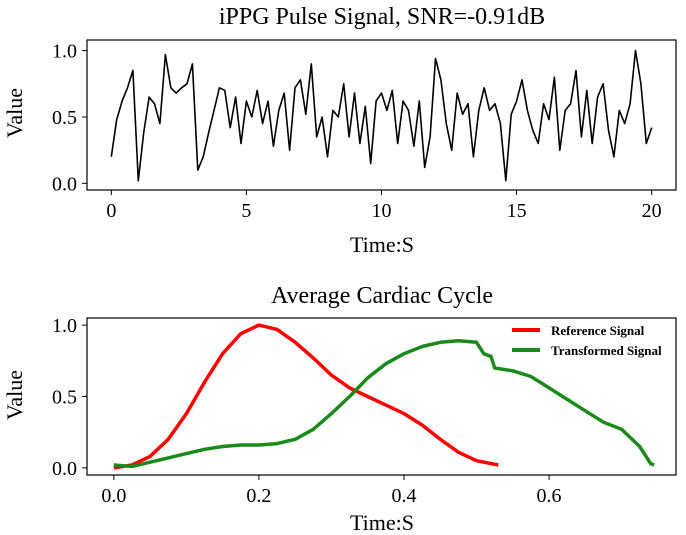 Image resolution: width=686 pixels, height=535 pixels. Describe the element at coordinates (652, 211) in the screenshot. I see `x-tick-label: 20` at that location.